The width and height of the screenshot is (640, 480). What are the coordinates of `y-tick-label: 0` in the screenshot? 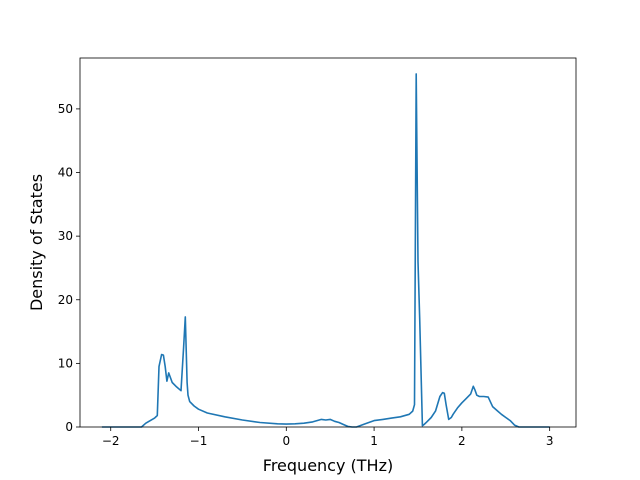 It's located at (69, 427).